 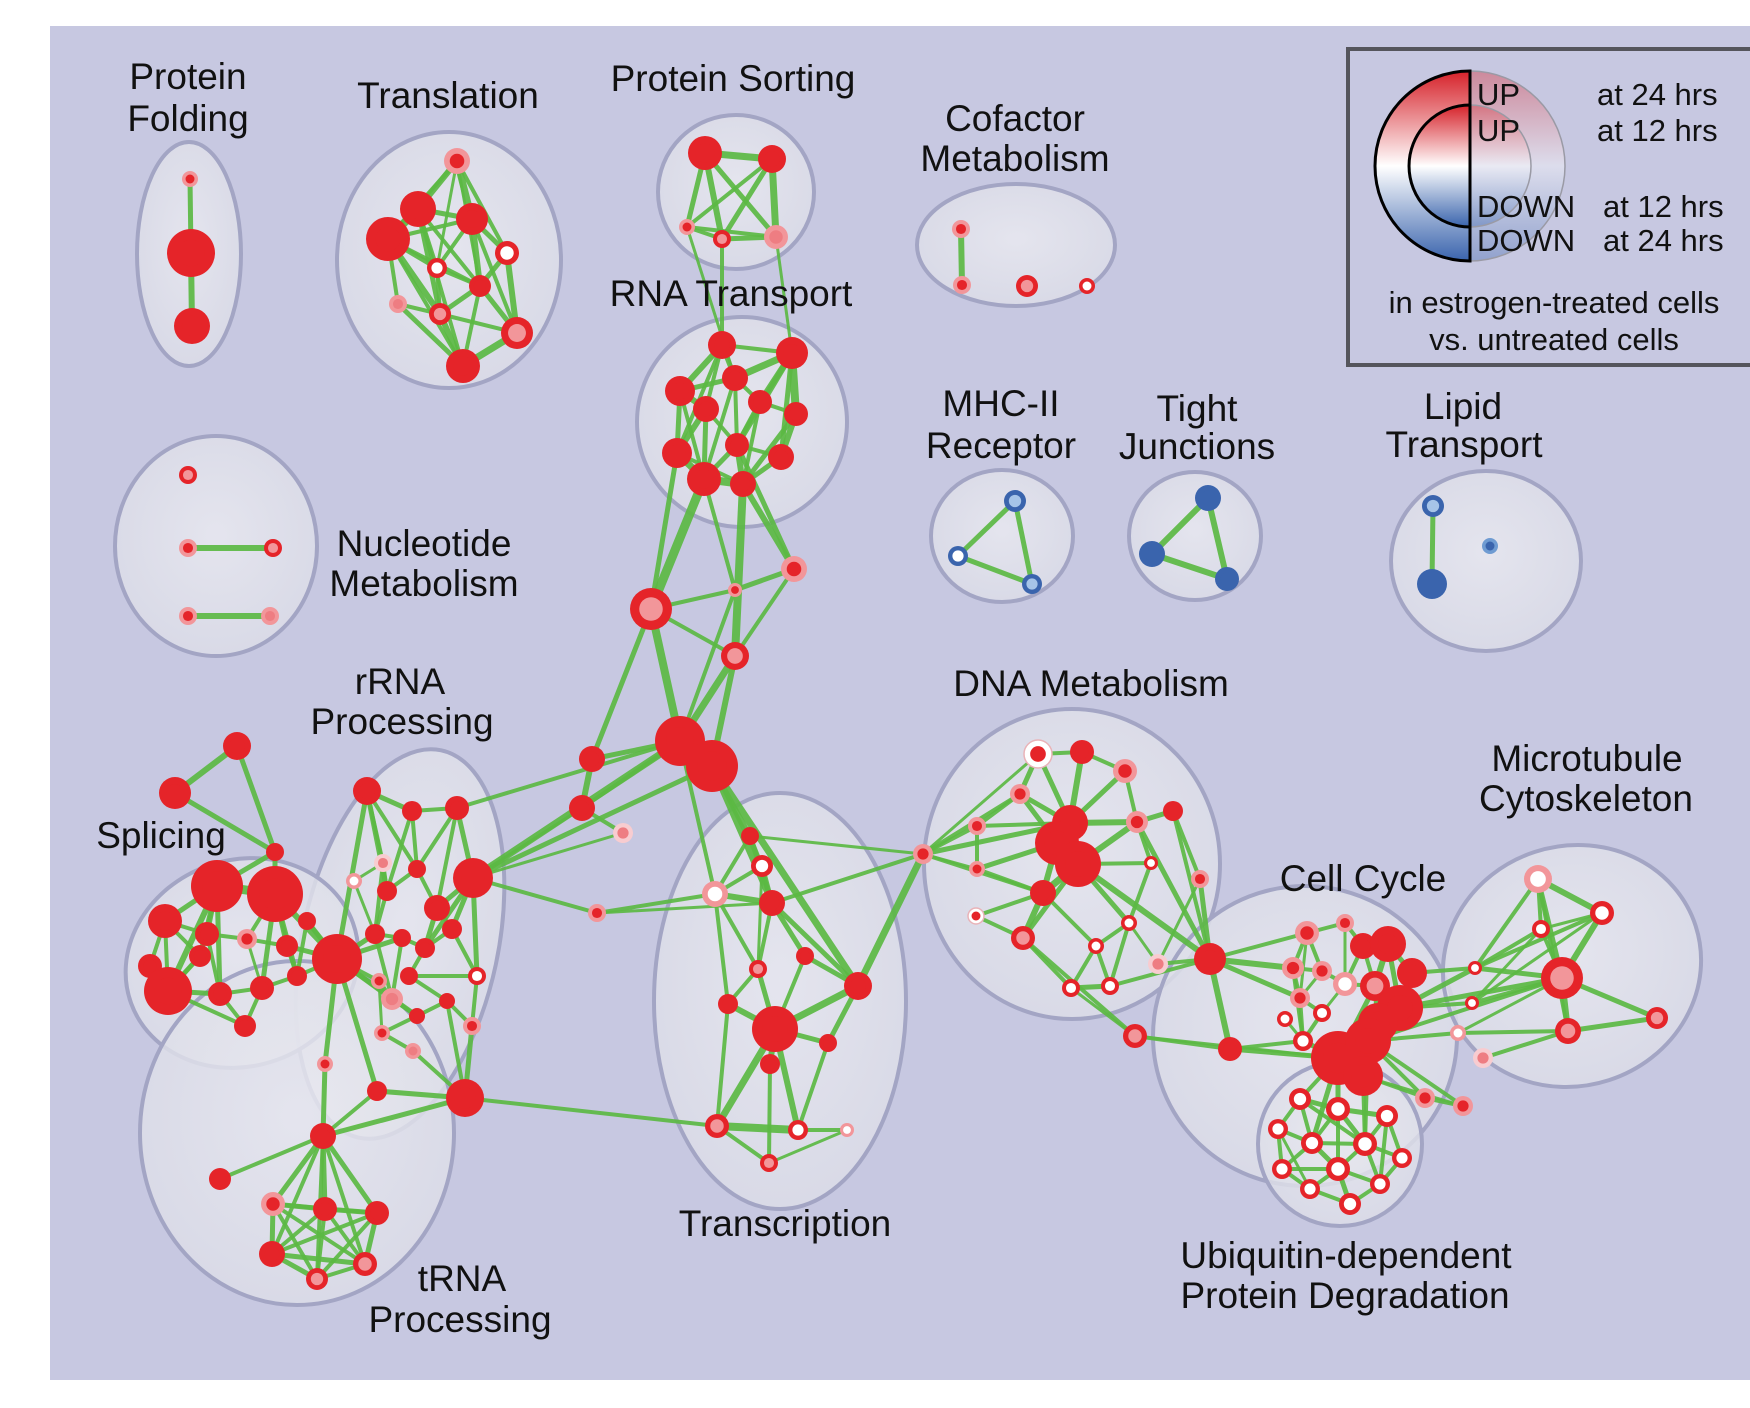 I want to click on gene-node-B, so click(x=1227, y=579).